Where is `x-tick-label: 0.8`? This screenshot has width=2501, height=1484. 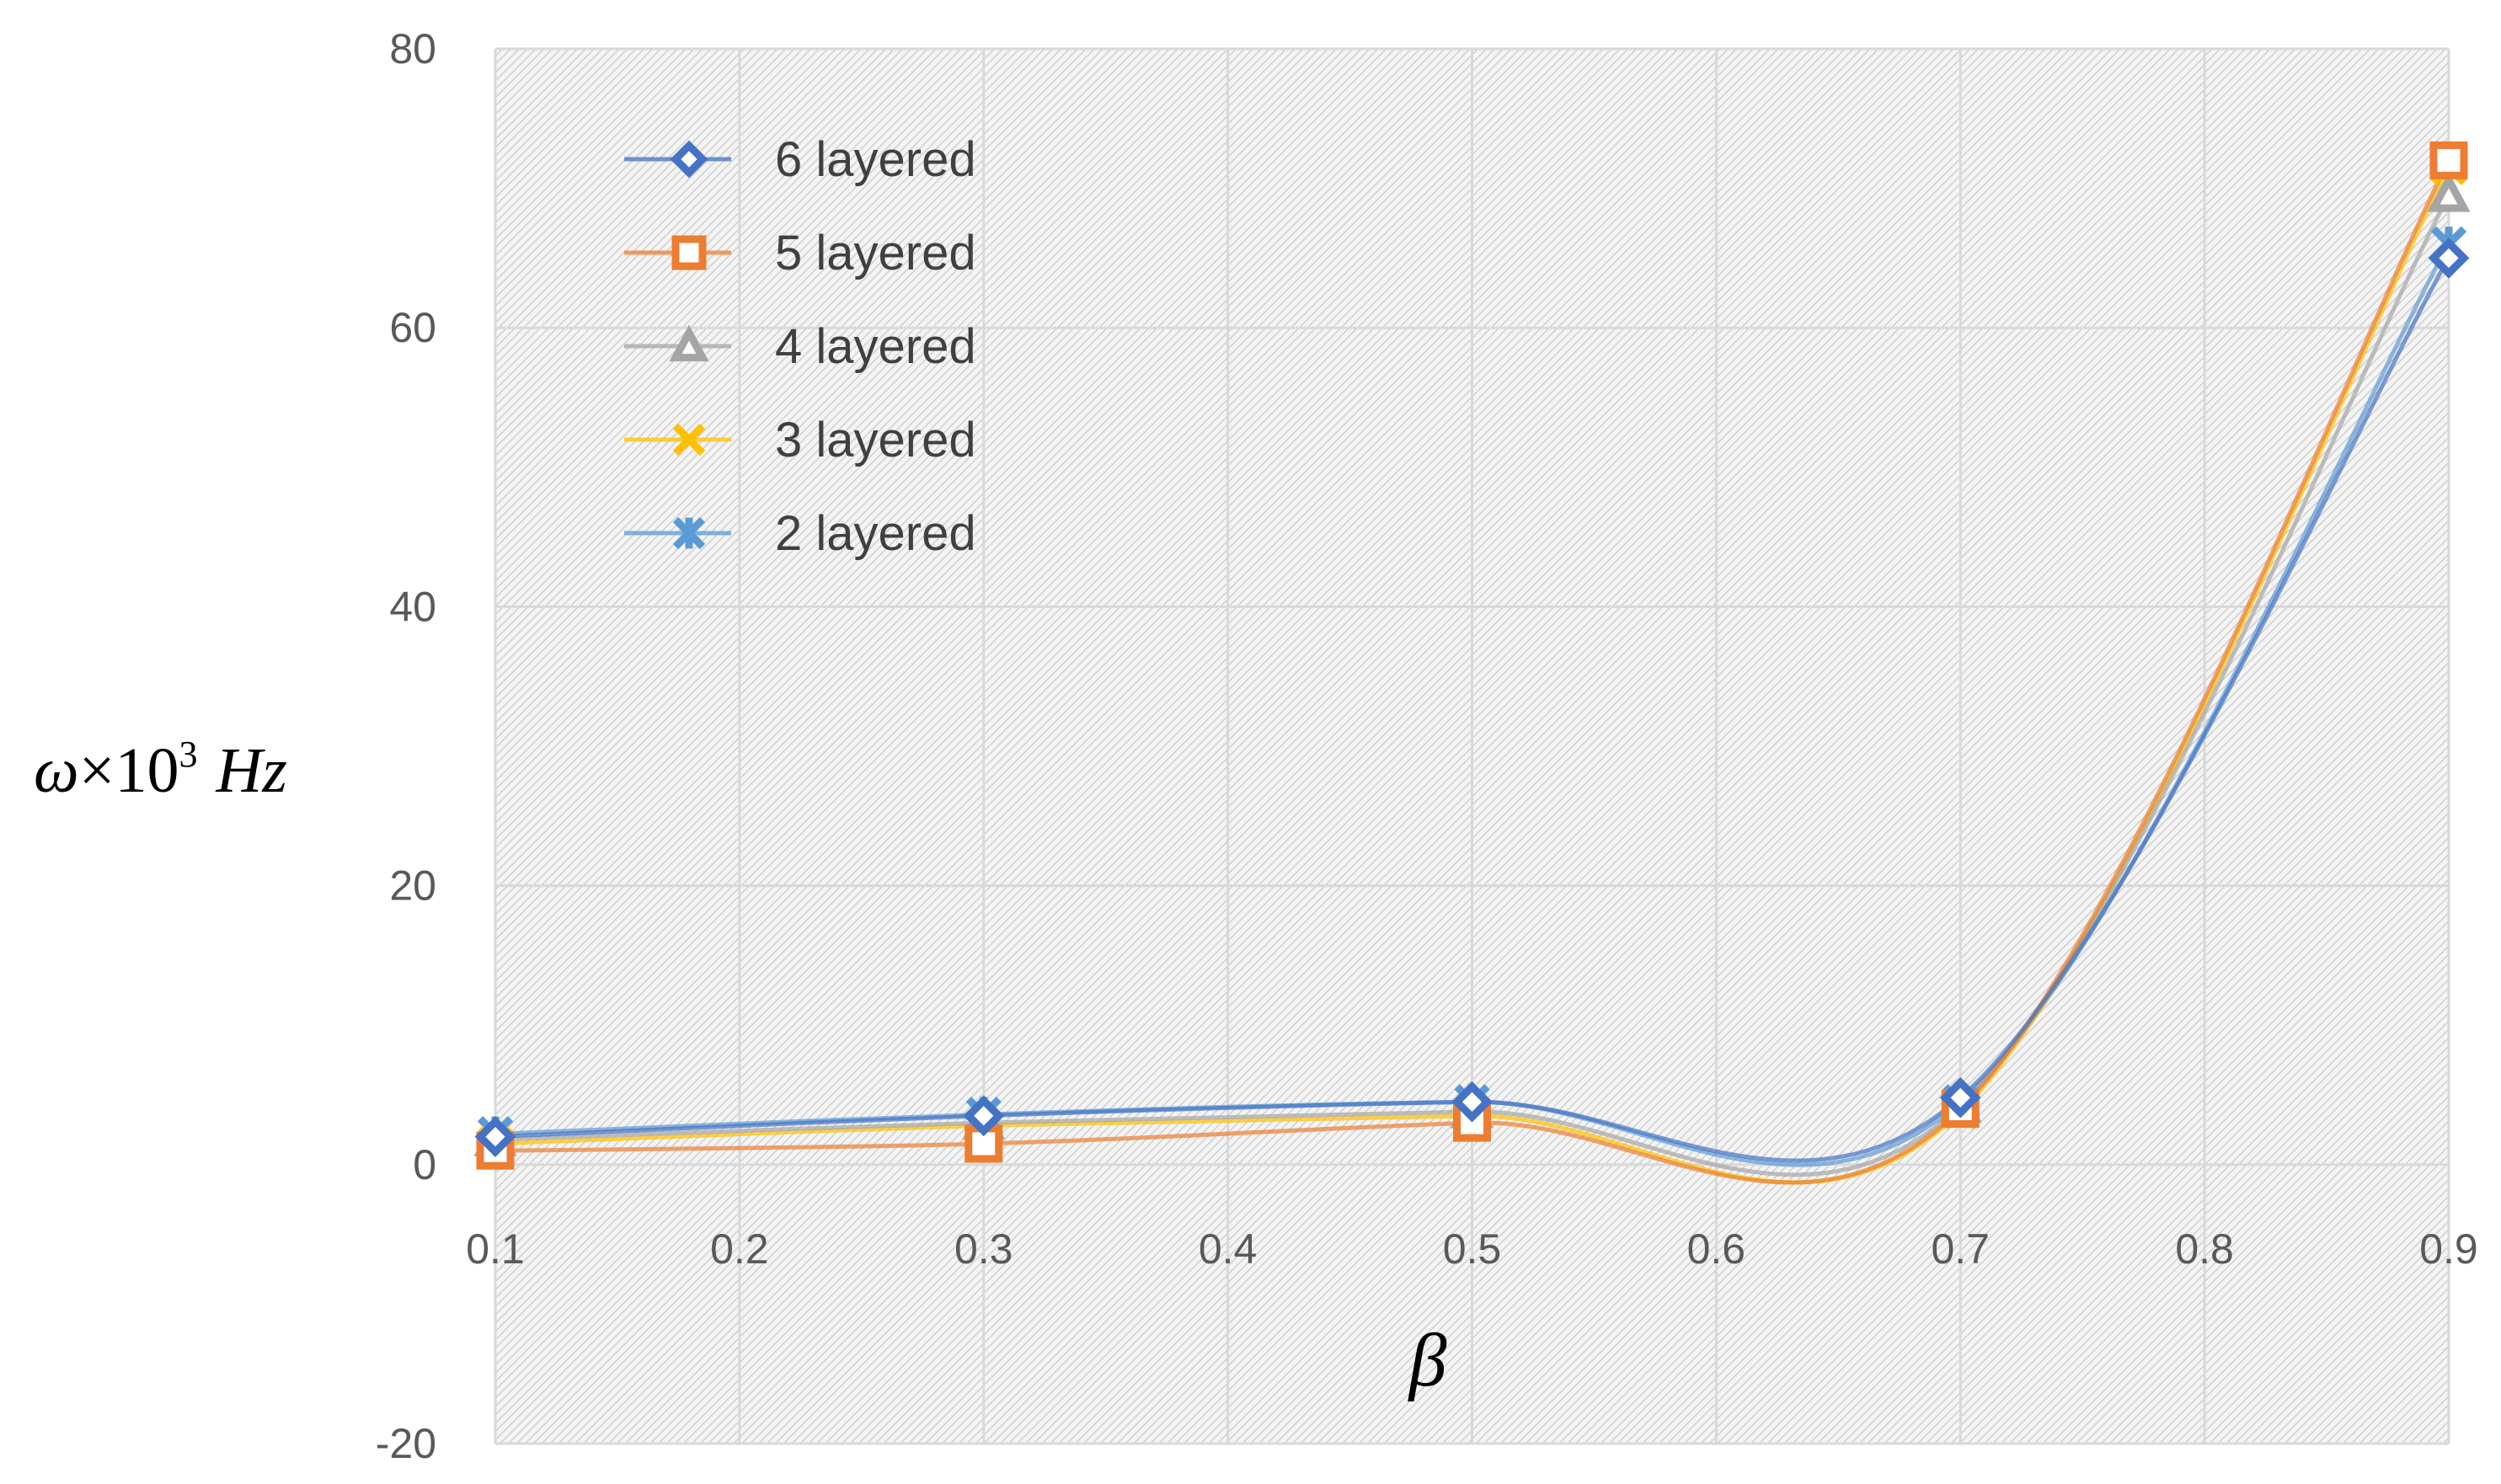
x-tick-label: 0.8 is located at coordinates (2204, 1249).